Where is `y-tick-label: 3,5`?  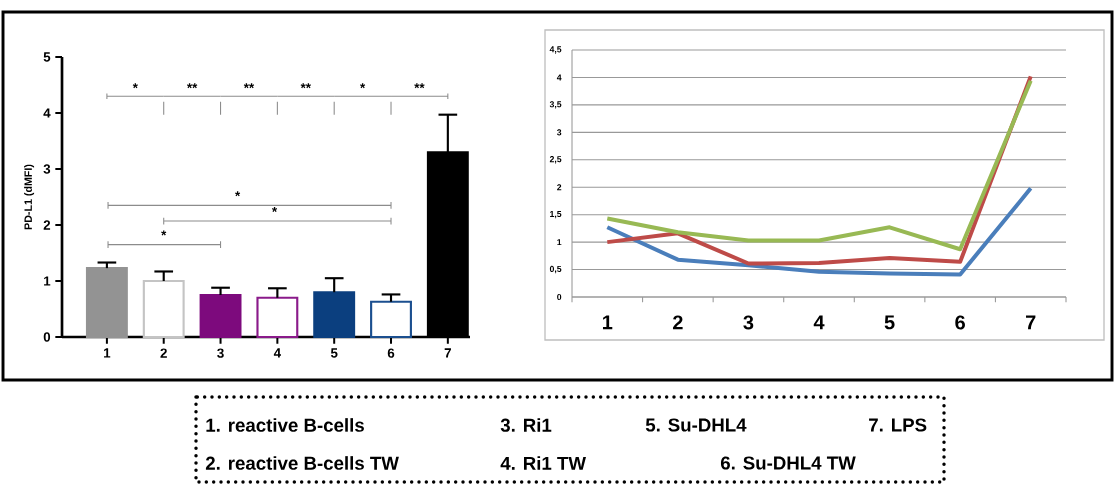
y-tick-label: 3,5 is located at coordinates (555, 105).